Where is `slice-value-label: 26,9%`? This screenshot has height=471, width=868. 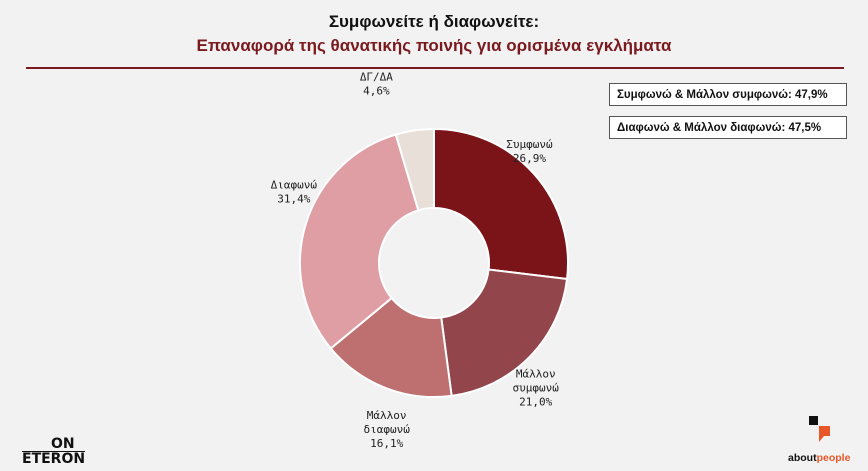 slice-value-label: 26,9% is located at coordinates (529, 158).